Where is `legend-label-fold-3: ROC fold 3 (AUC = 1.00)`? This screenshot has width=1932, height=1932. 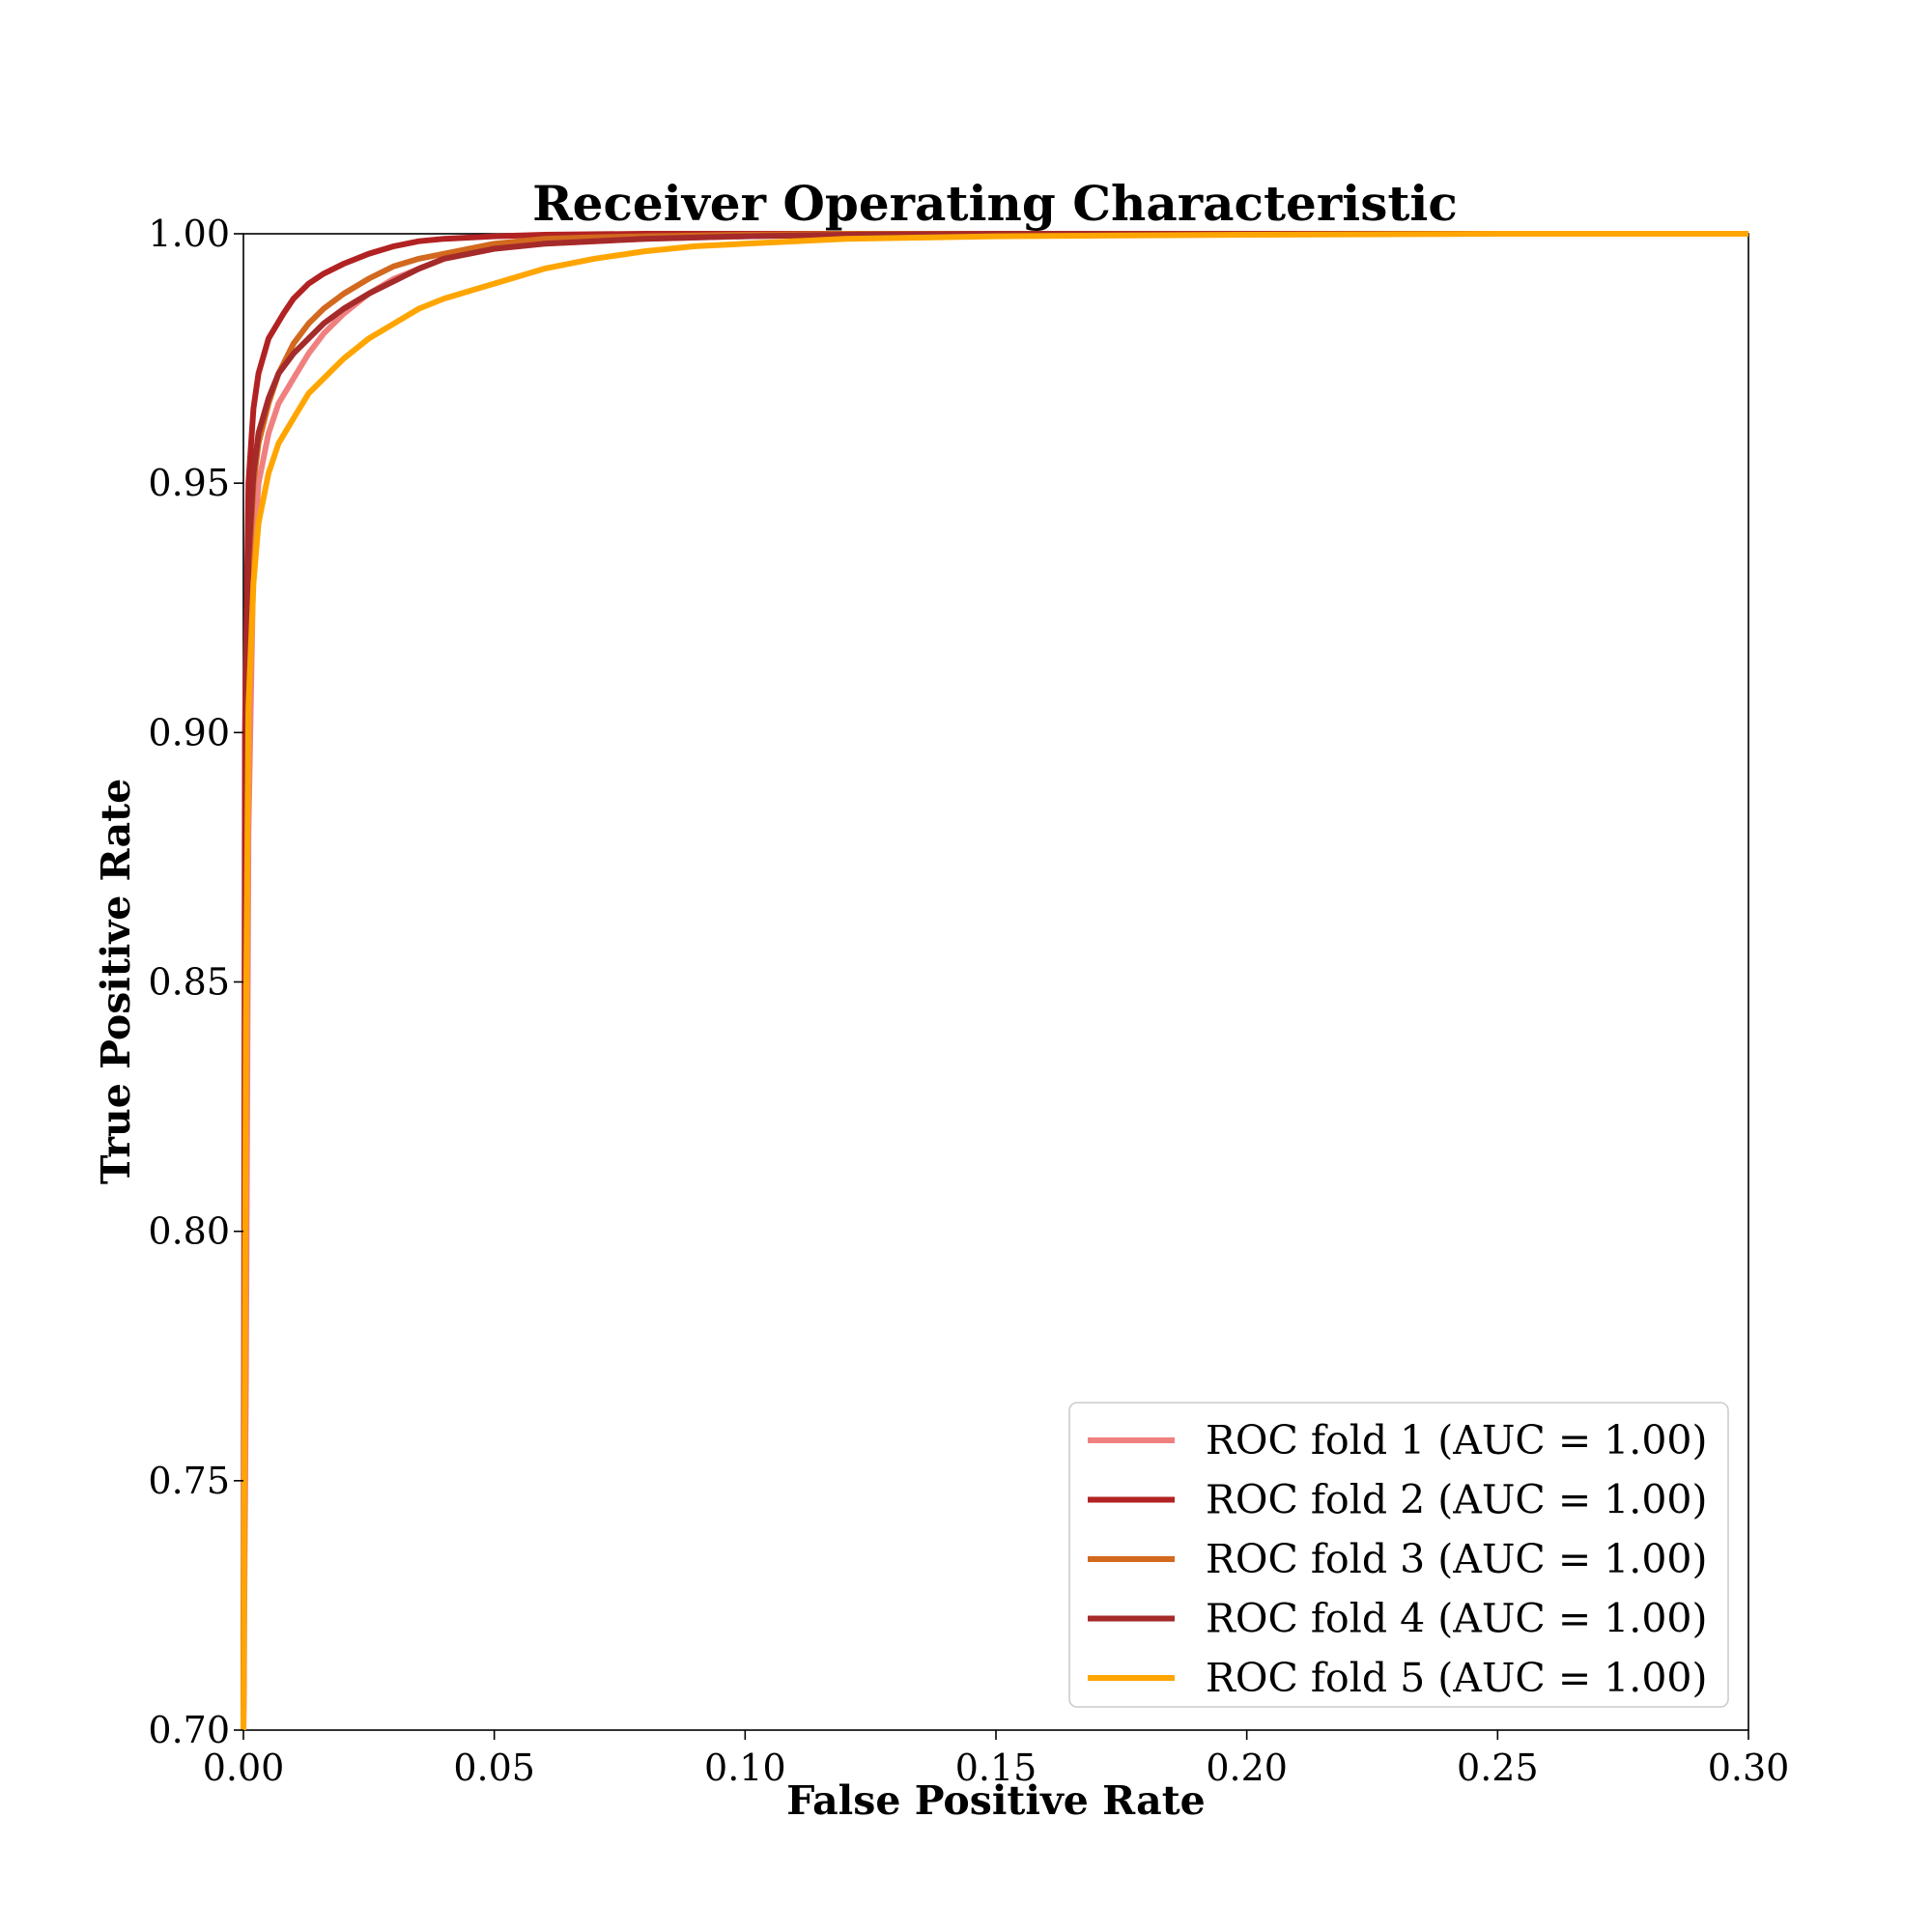
legend-label-fold-3: ROC fold 3 (AUC = 1.00) is located at coordinates (1457, 1559).